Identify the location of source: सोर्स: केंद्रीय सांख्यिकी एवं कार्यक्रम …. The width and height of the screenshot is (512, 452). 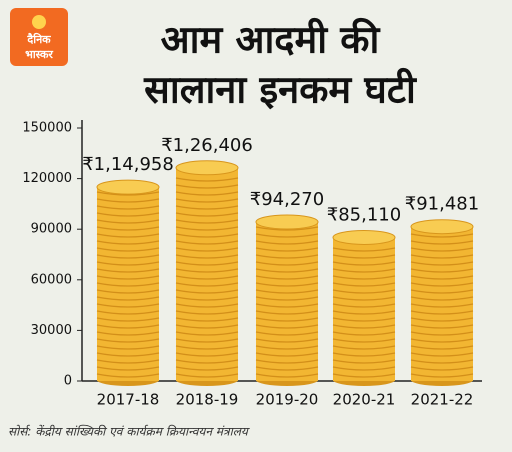
(129, 432).